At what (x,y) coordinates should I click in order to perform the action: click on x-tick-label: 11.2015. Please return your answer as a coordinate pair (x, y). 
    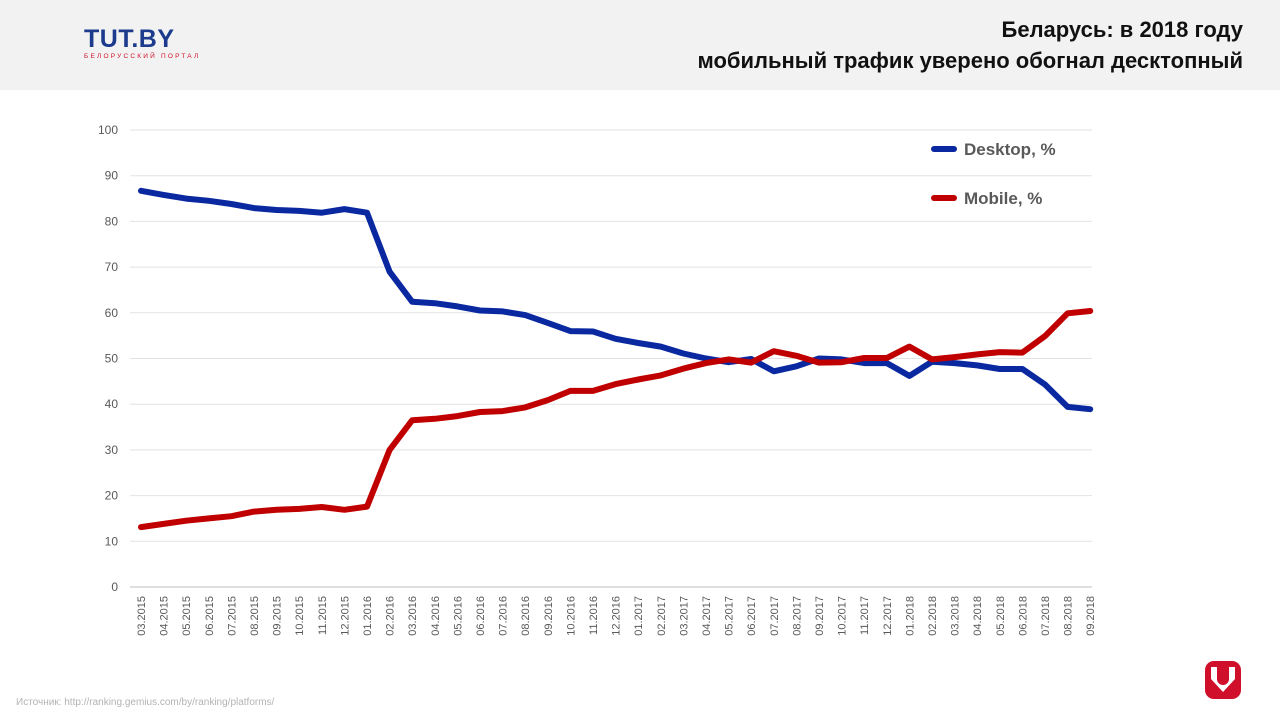
    Looking at the image, I should click on (323, 615).